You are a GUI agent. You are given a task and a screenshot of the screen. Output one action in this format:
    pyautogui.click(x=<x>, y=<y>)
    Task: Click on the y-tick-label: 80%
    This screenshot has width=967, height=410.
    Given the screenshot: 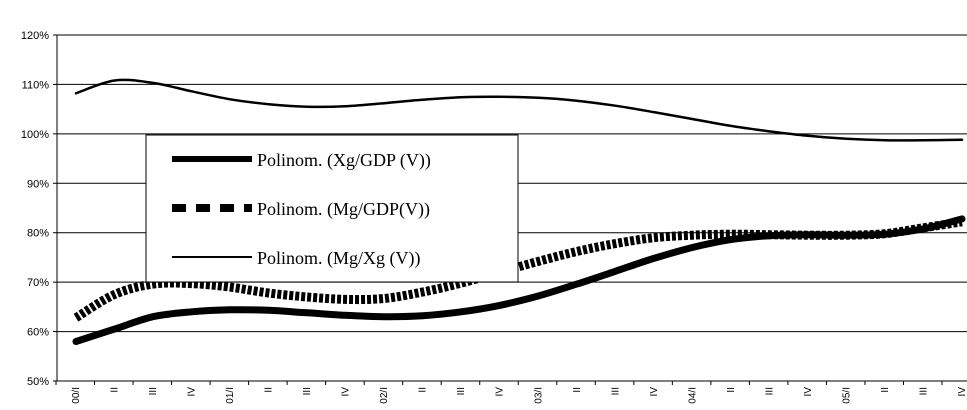 What is the action you would take?
    pyautogui.click(x=38, y=234)
    